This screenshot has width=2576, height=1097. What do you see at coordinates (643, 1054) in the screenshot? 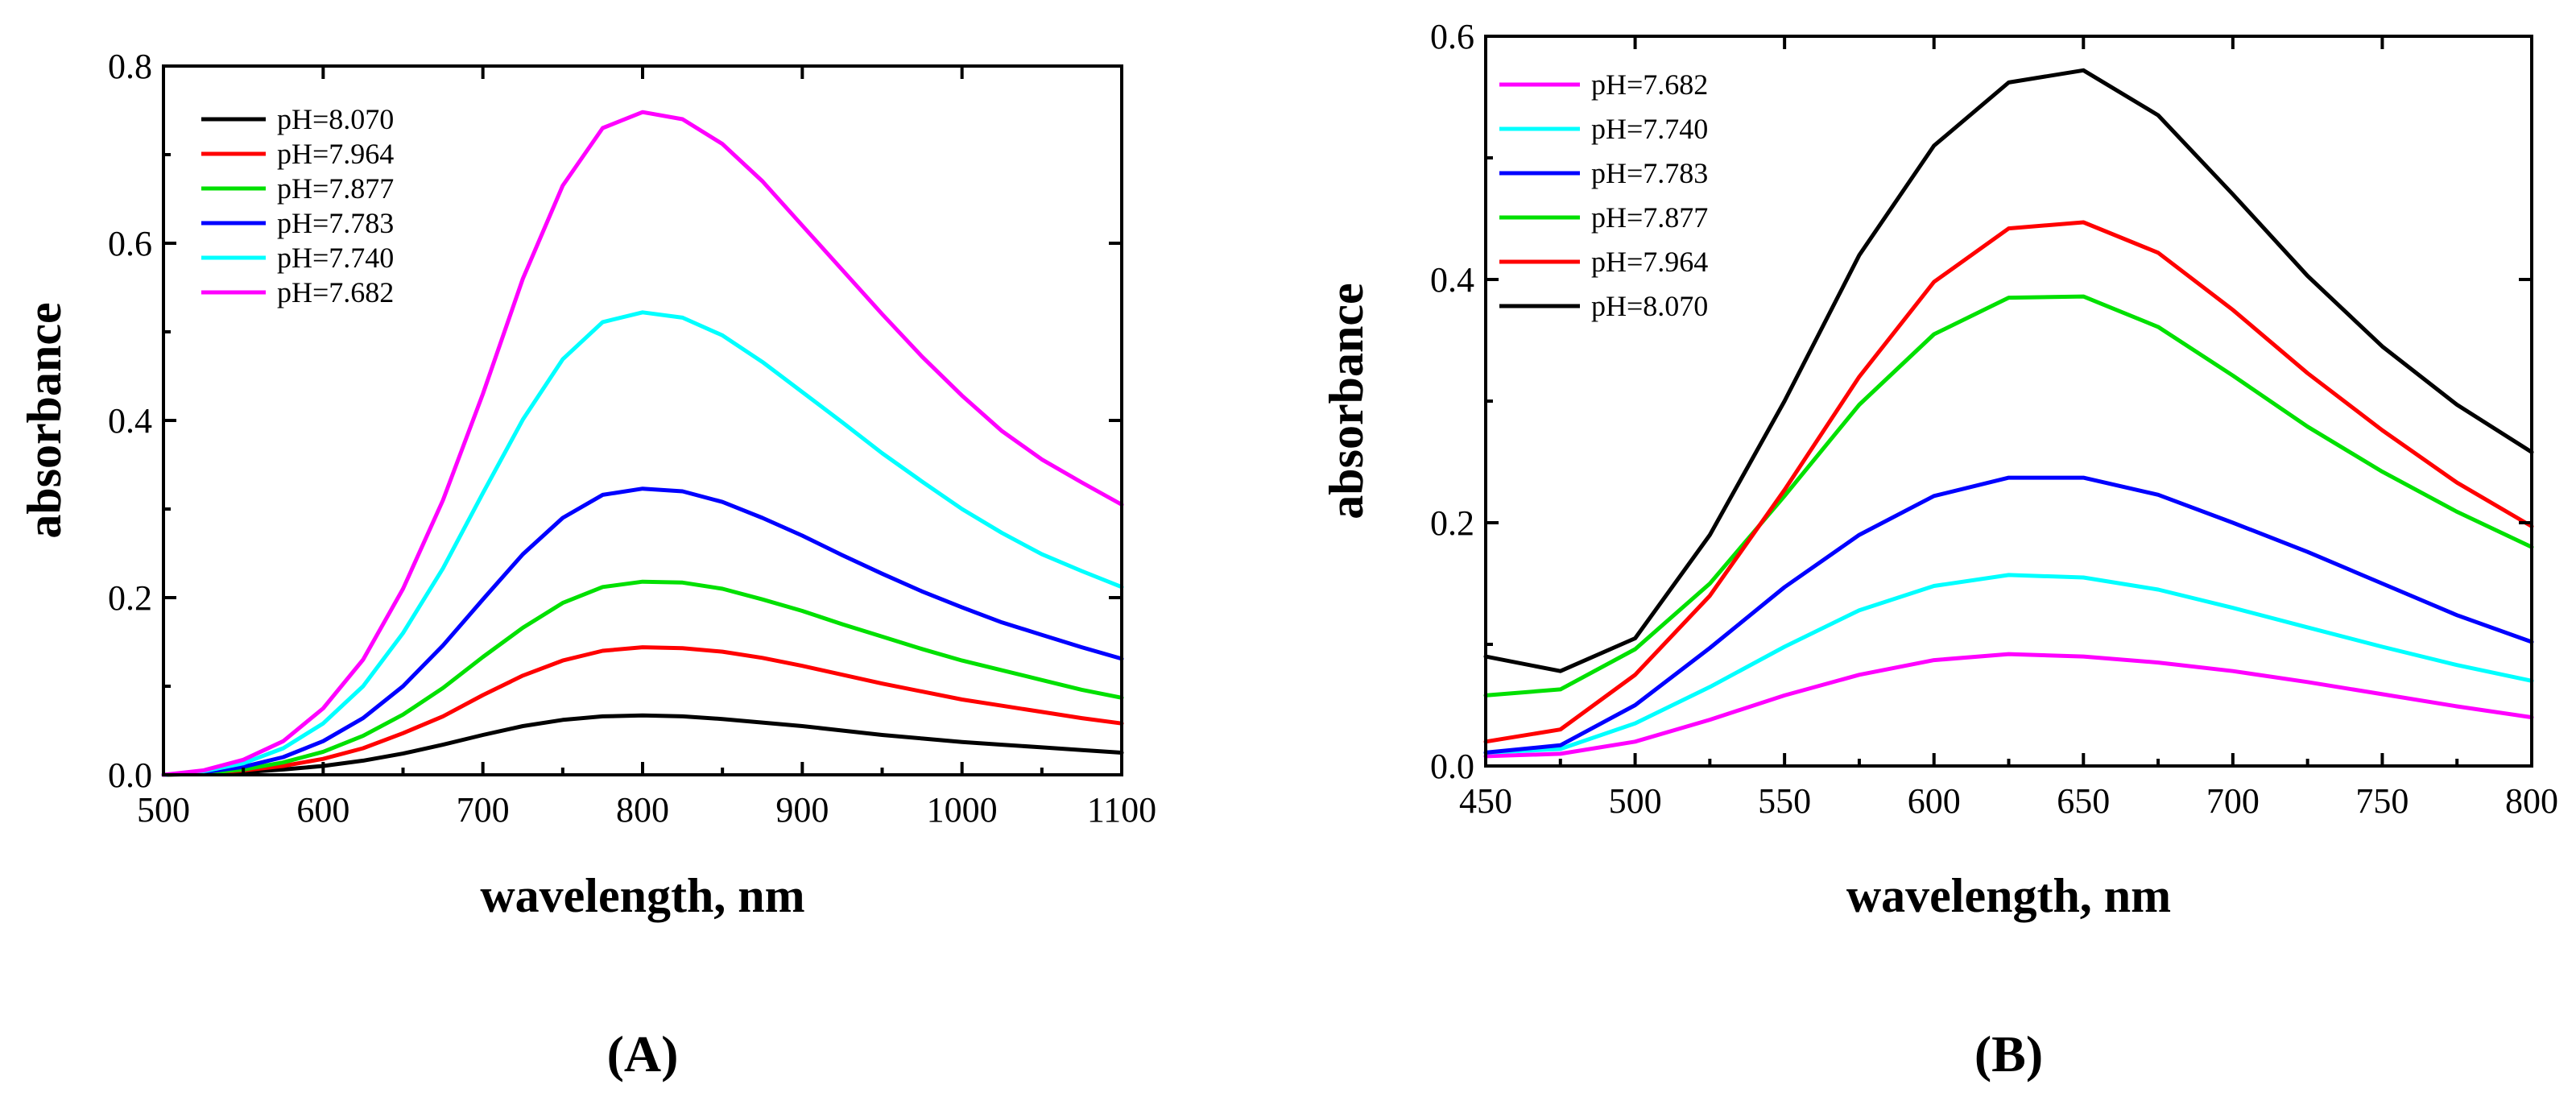
I see `panel-label: (A)` at bounding box center [643, 1054].